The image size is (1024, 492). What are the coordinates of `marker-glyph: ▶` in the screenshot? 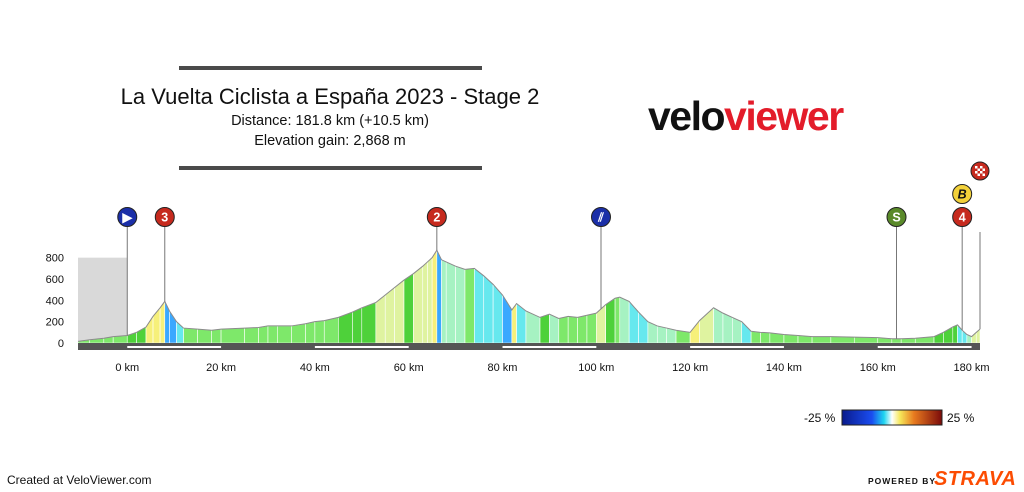 It's located at (127, 218).